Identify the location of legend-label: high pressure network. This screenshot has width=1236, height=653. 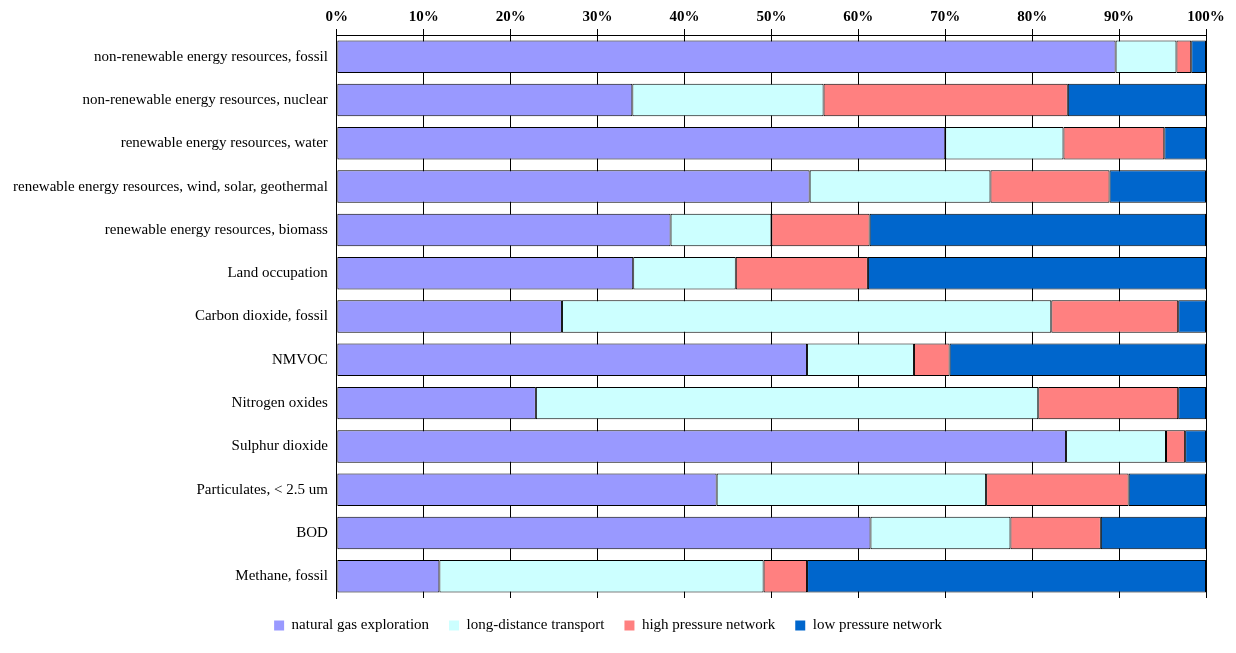
(708, 624).